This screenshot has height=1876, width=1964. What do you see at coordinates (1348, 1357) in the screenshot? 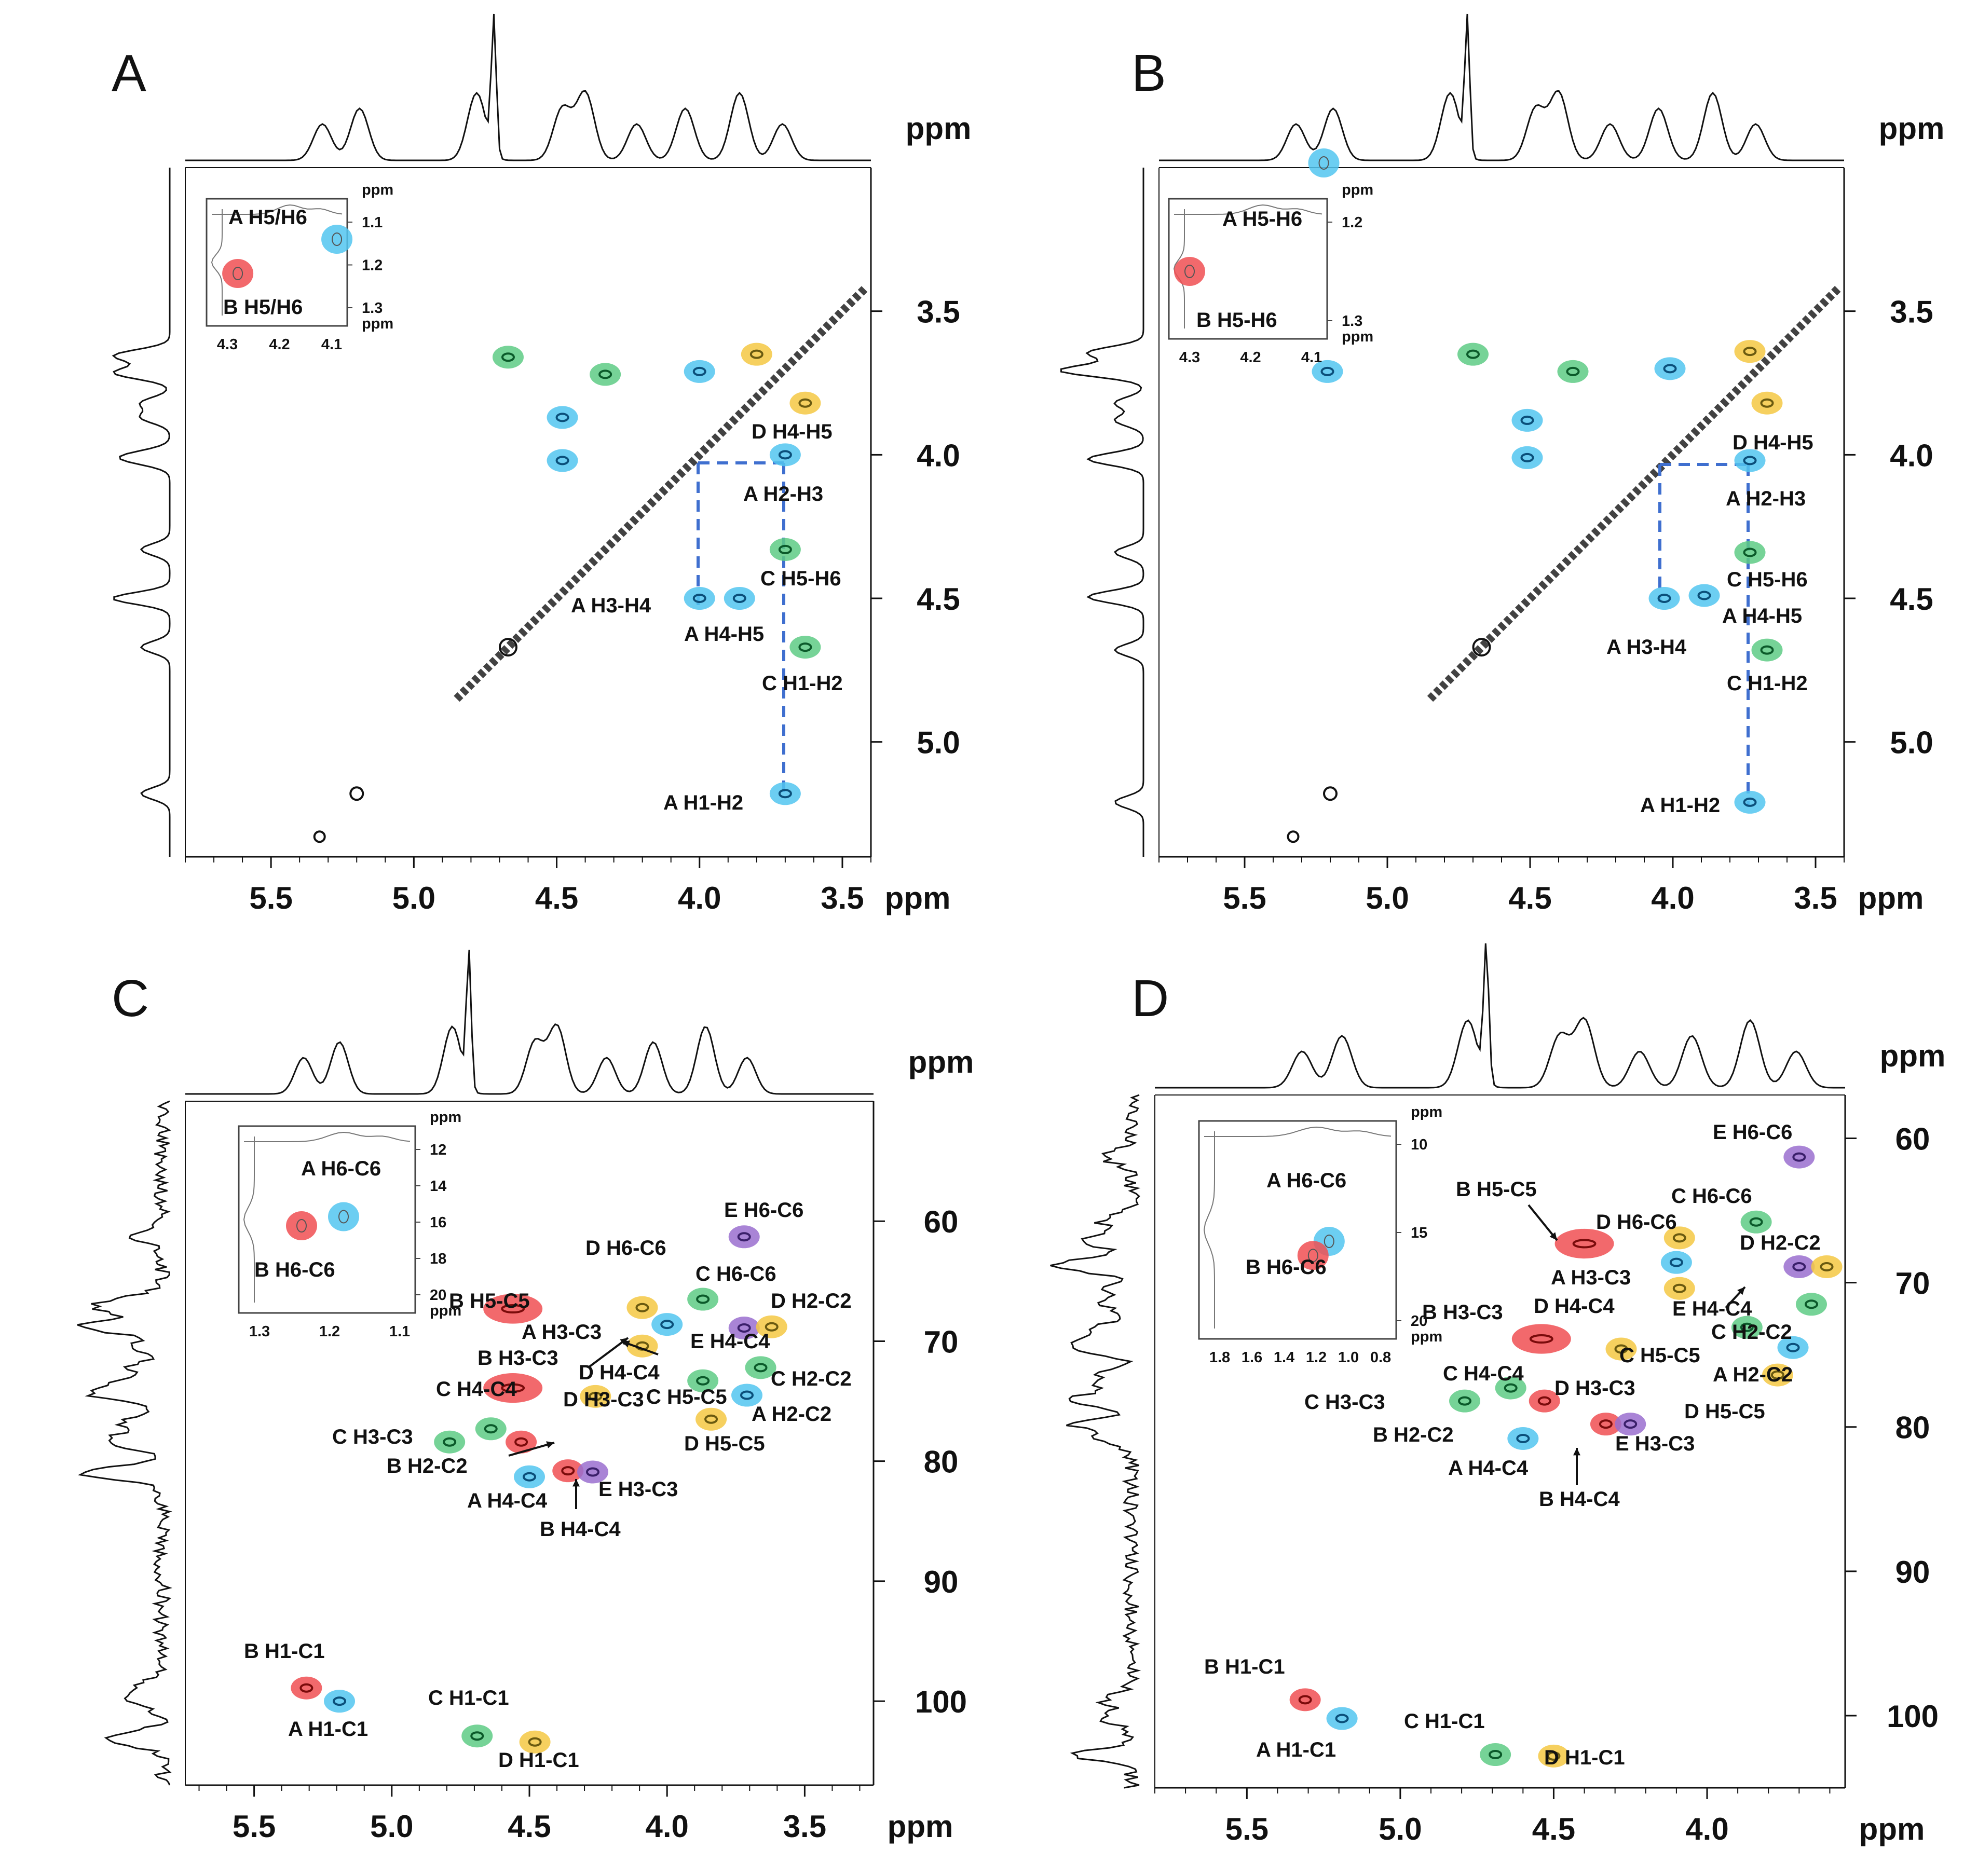
I see `inset-x-tick: 1.0` at bounding box center [1348, 1357].